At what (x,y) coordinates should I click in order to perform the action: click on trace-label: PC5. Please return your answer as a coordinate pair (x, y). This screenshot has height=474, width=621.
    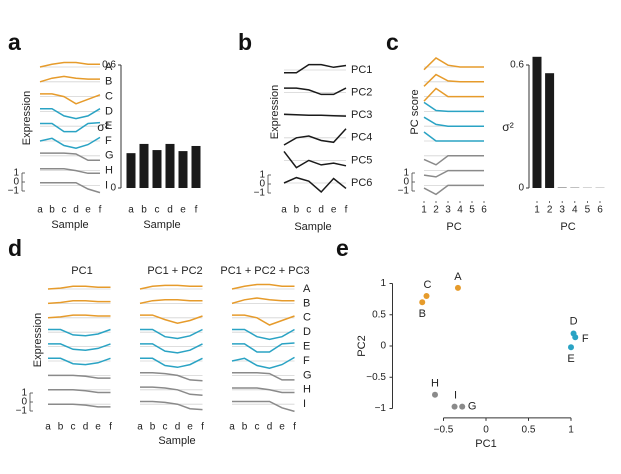
    Looking at the image, I should click on (361, 160).